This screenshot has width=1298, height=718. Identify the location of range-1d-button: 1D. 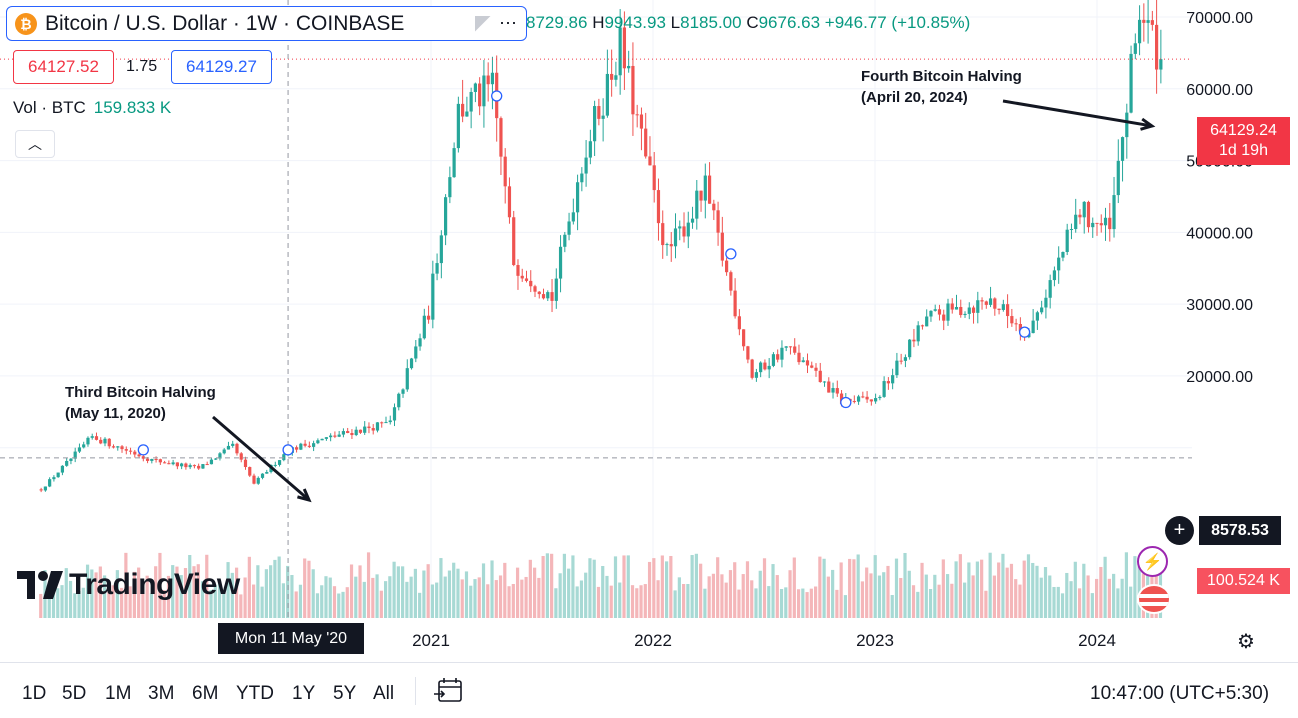
(34, 693).